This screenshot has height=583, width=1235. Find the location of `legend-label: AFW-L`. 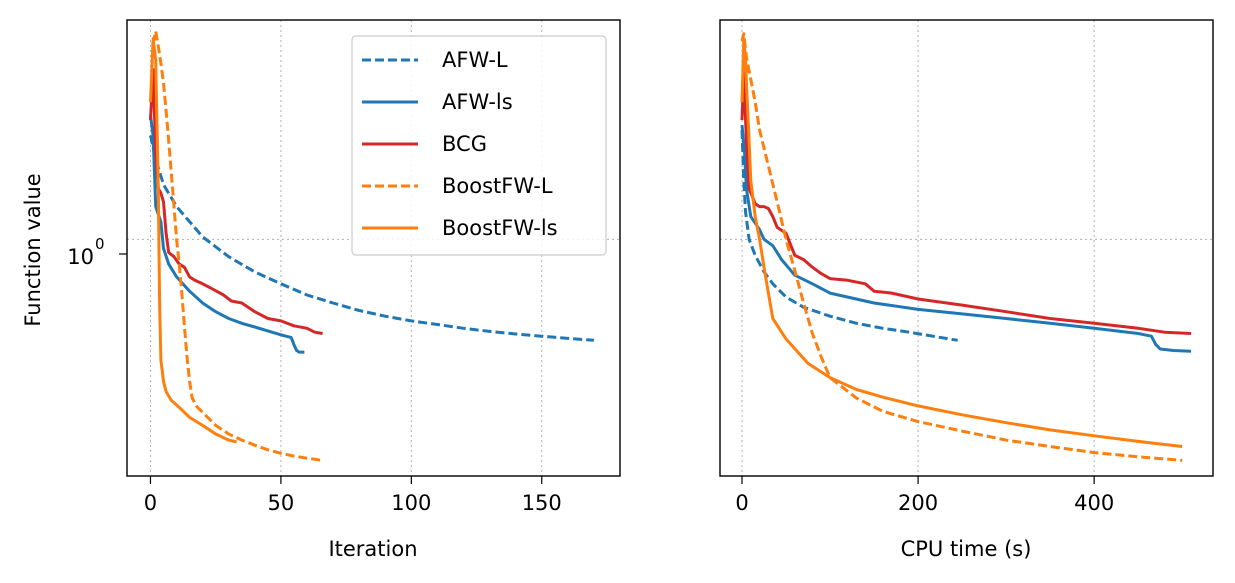

legend-label: AFW-L is located at coordinates (475, 60).